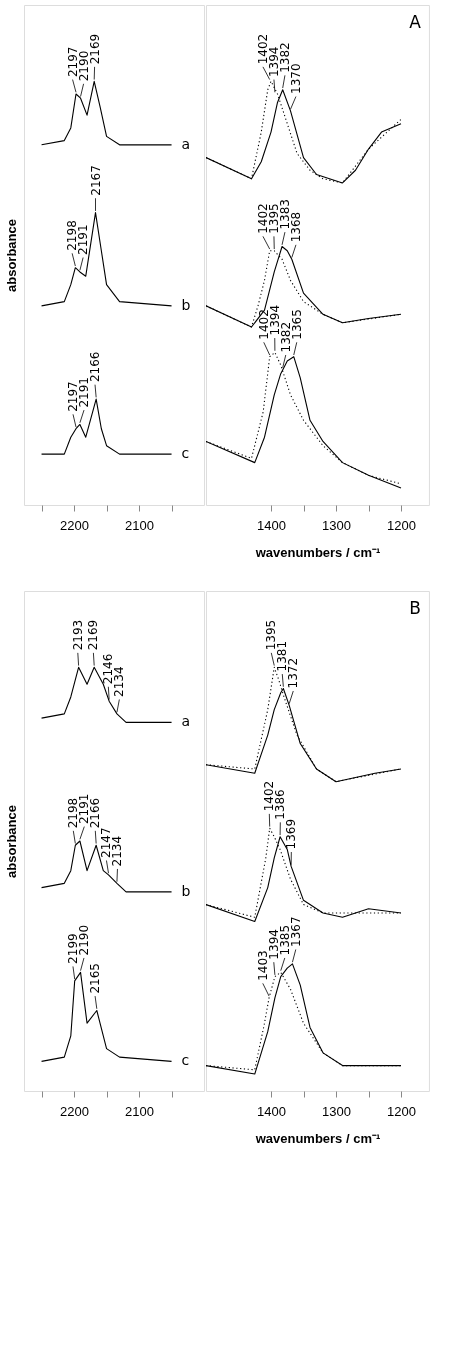  I want to click on chart-title: B, so click(415, 608).